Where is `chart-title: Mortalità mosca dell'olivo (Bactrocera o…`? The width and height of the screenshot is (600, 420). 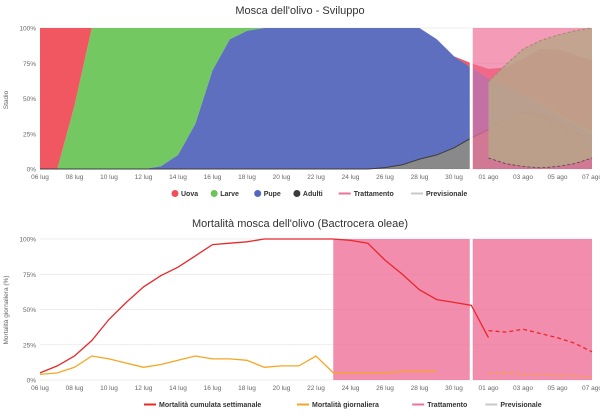
chart-title: Mortalità mosca dell'olivo (Bactrocera o… is located at coordinates (300, 224).